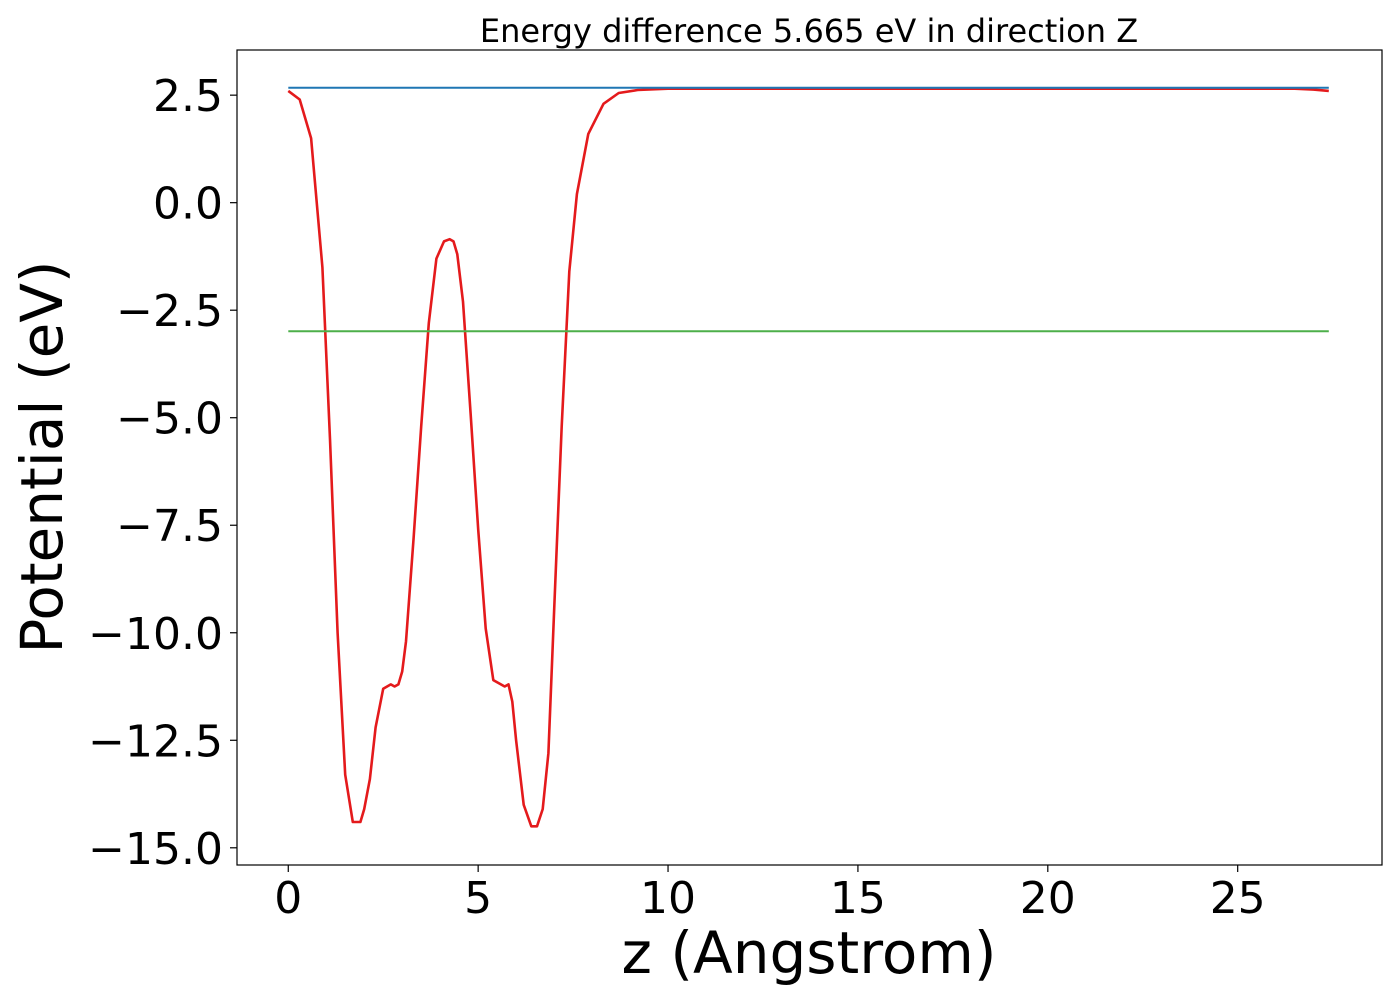 The image size is (1400, 1000). What do you see at coordinates (1238, 898) in the screenshot?
I see `x-tick-label: 25` at bounding box center [1238, 898].